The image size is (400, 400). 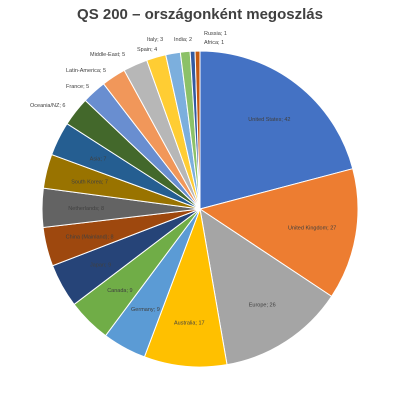 I want to click on slice-africa, so click(x=197, y=130).